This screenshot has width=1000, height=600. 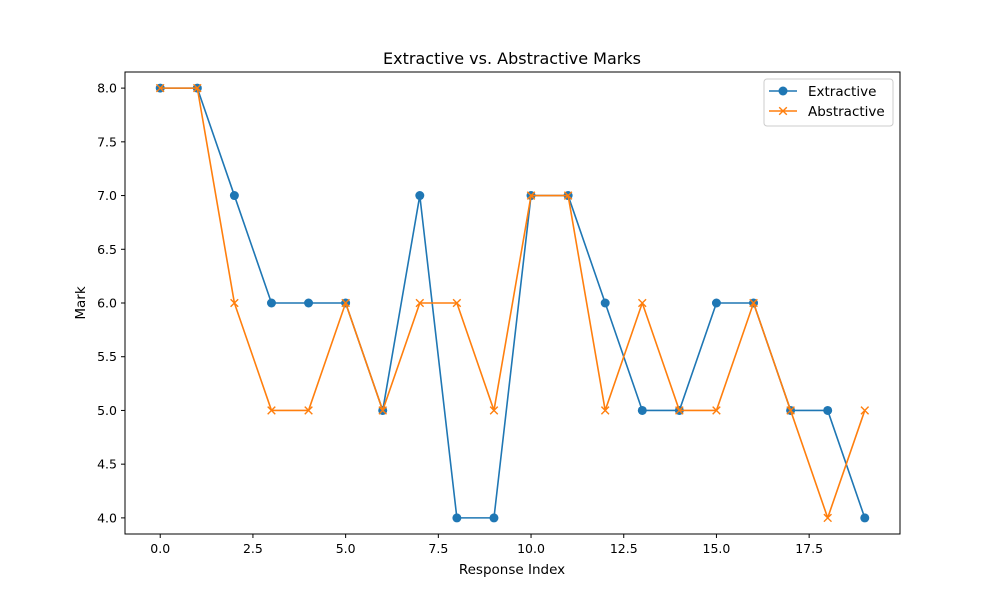 What do you see at coordinates (438, 548) in the screenshot?
I see `x-tick-label: 7.5` at bounding box center [438, 548].